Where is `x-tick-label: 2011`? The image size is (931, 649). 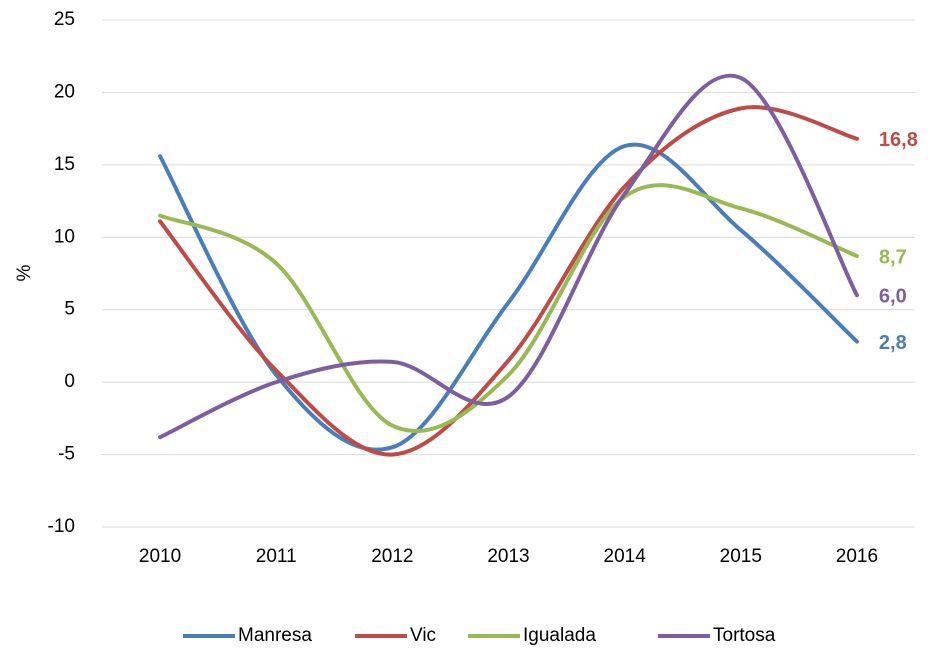 x-tick-label: 2011 is located at coordinates (276, 556).